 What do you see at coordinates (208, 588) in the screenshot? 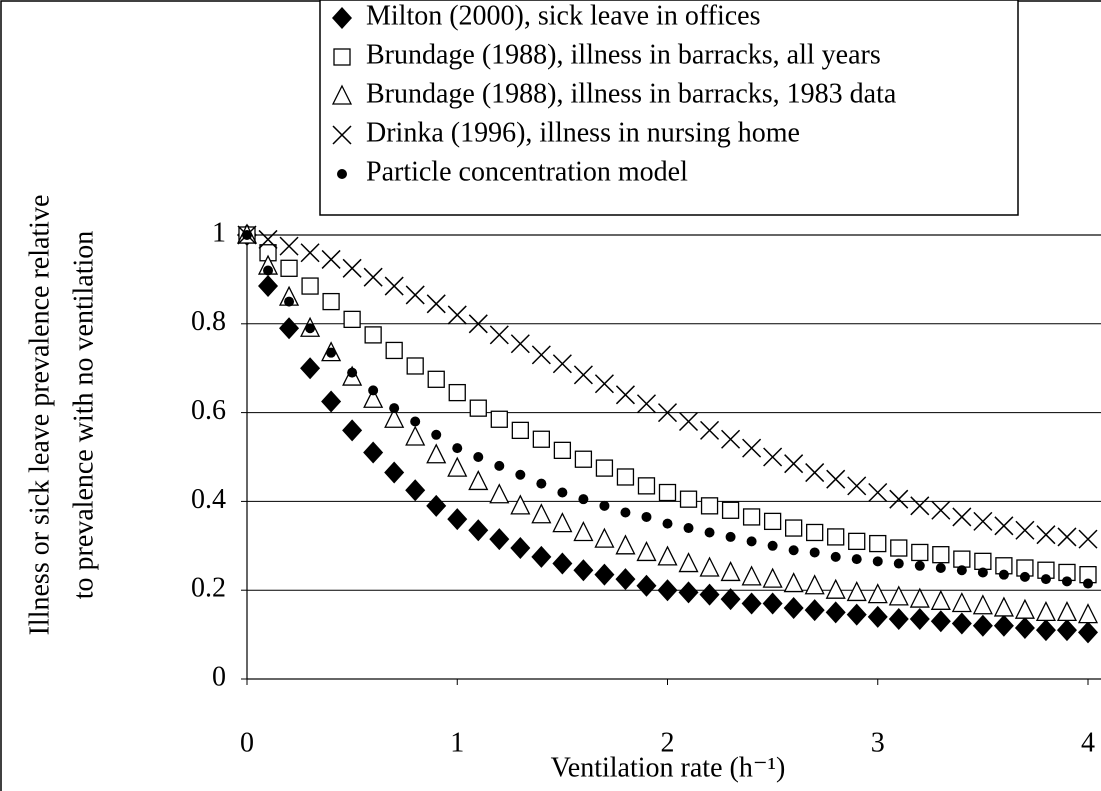
I see `y-tick-label: 0.2` at bounding box center [208, 588].